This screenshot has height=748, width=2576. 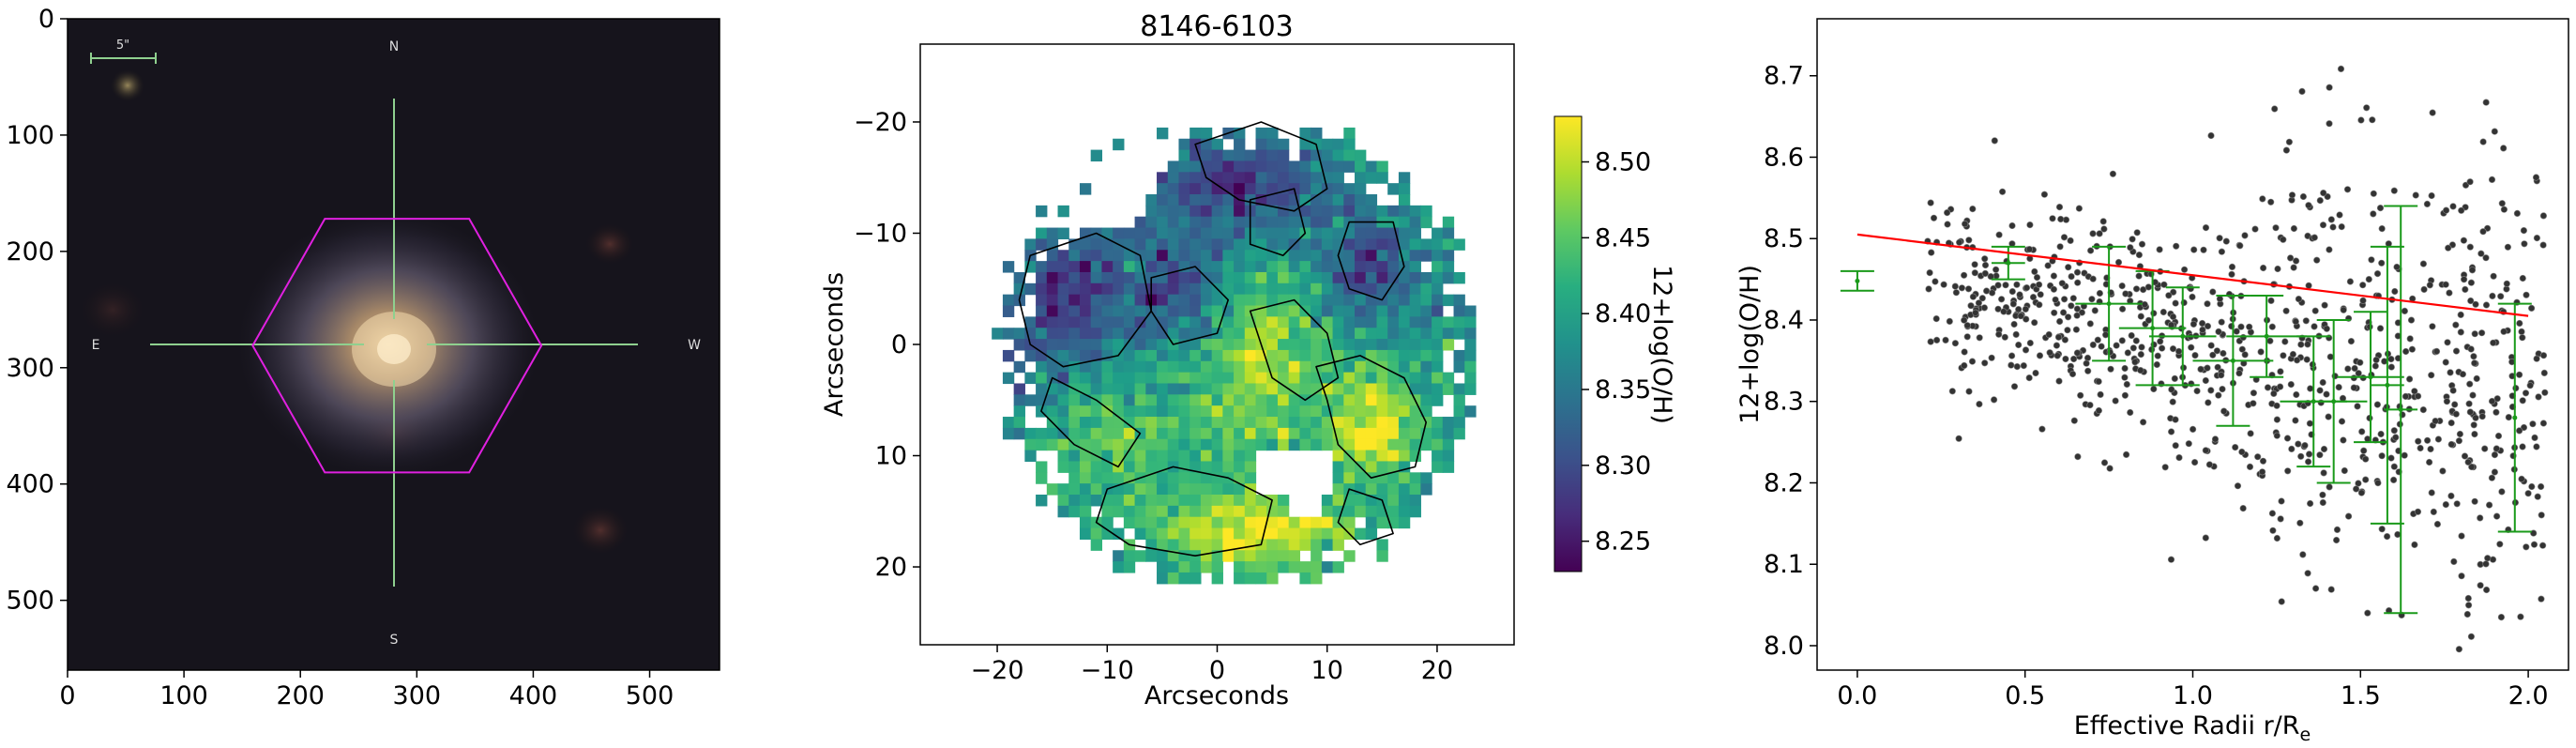 I want to click on x-tick-label: 300, so click(x=417, y=695).